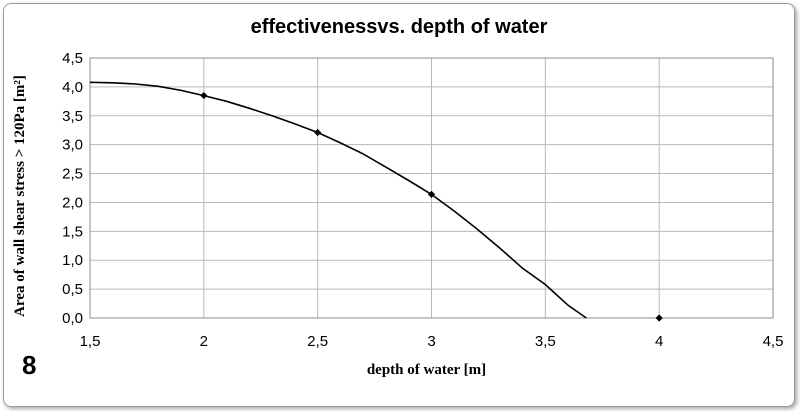 Image resolution: width=800 pixels, height=411 pixels. What do you see at coordinates (426, 370) in the screenshot?
I see `x-axis-label: depth of water [m]` at bounding box center [426, 370].